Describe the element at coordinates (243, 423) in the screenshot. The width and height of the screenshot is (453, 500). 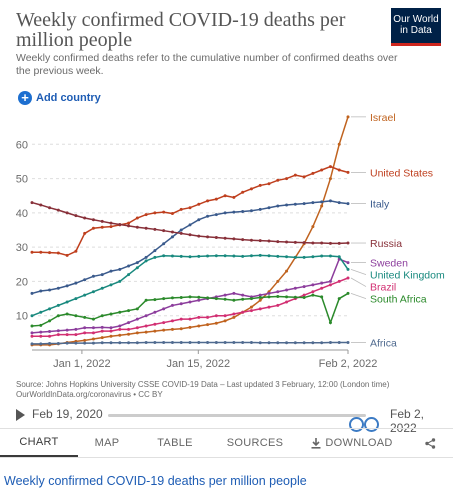
I see `timeline-track` at that location.